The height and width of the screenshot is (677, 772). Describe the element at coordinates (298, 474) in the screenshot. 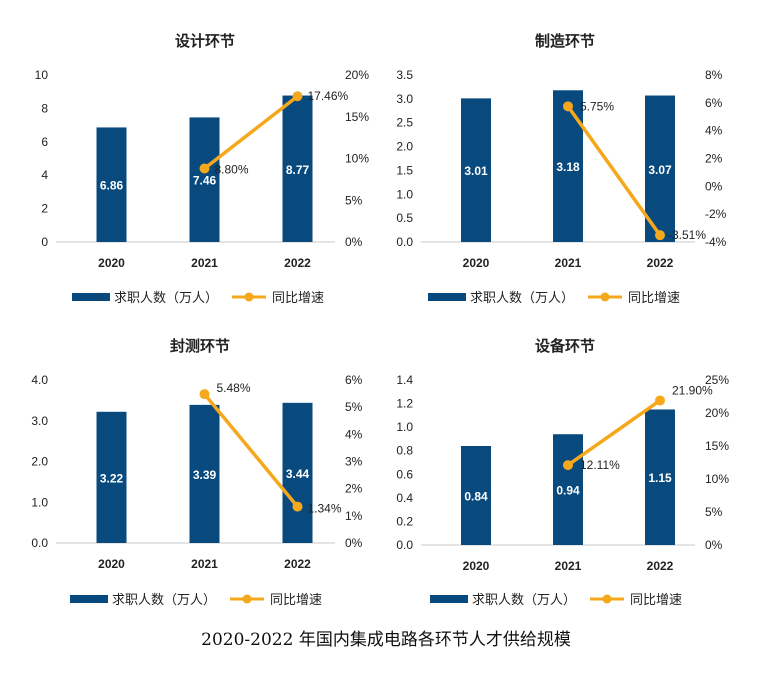

I see `bar-value-label: 3.44` at that location.